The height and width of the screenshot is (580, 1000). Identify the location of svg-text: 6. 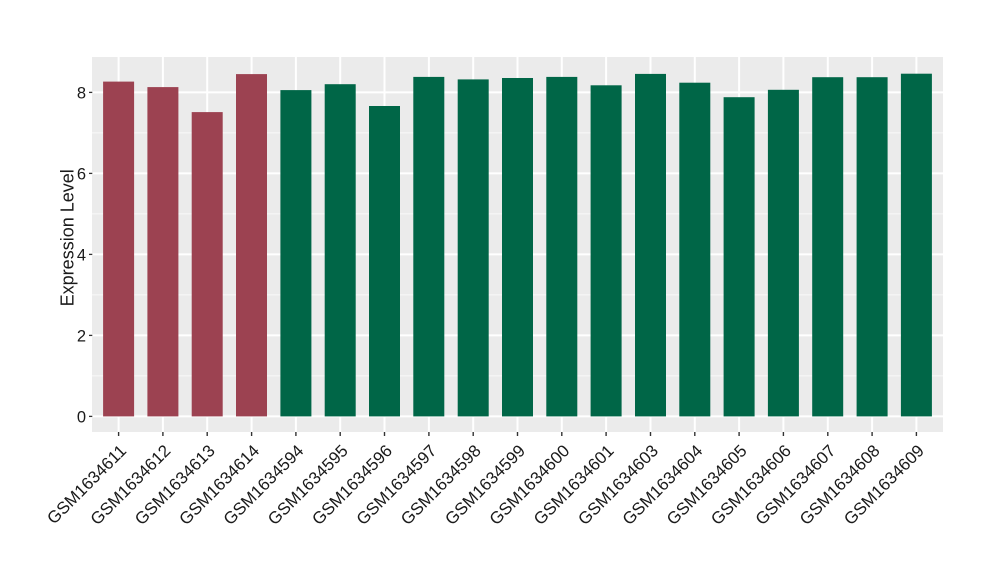
(81, 174).